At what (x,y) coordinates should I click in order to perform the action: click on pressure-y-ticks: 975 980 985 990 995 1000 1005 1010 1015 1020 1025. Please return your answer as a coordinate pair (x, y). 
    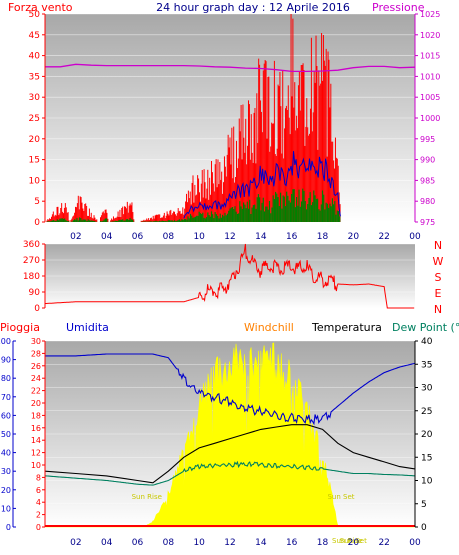
    Looking at the image, I should click on (427, 118).